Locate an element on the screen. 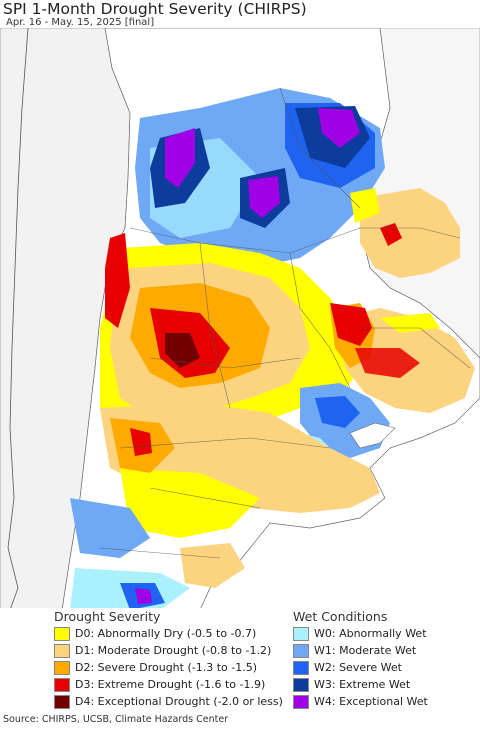 This screenshot has height=730, width=480. legend-item-w0: W0: Abnormally Wet is located at coordinates (360, 633).